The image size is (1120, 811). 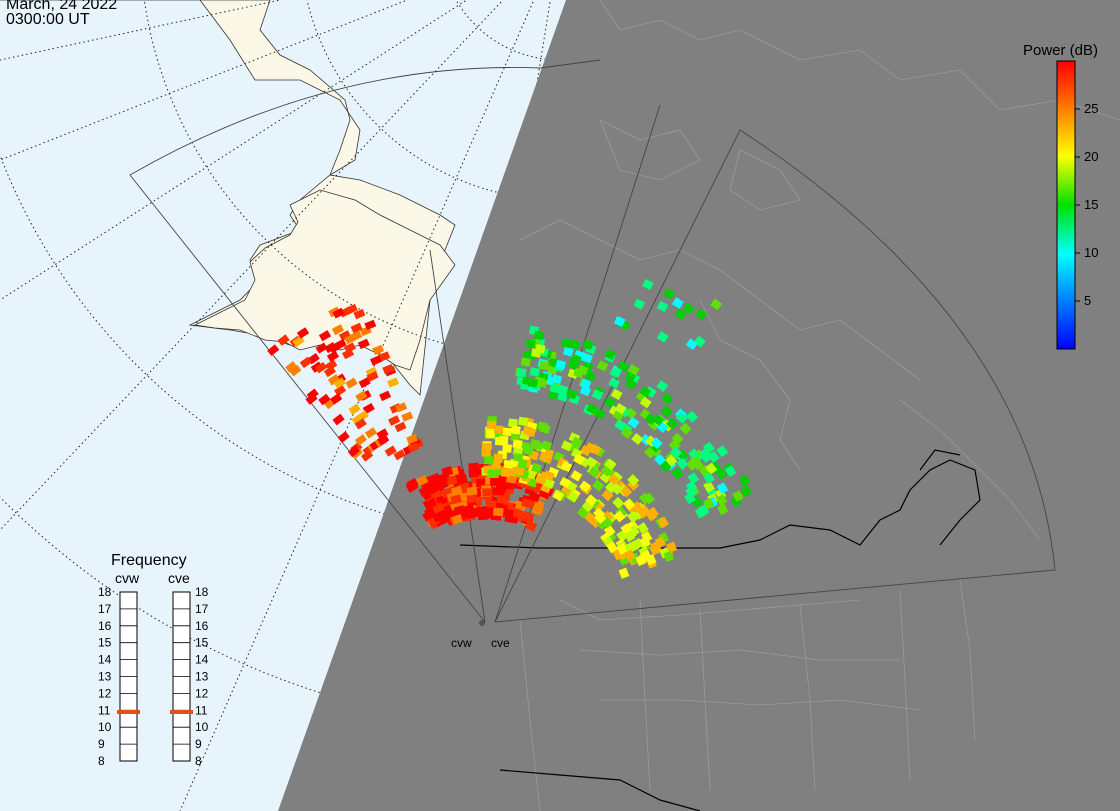 I want to click on station-label-cve: cve, so click(x=500, y=643).